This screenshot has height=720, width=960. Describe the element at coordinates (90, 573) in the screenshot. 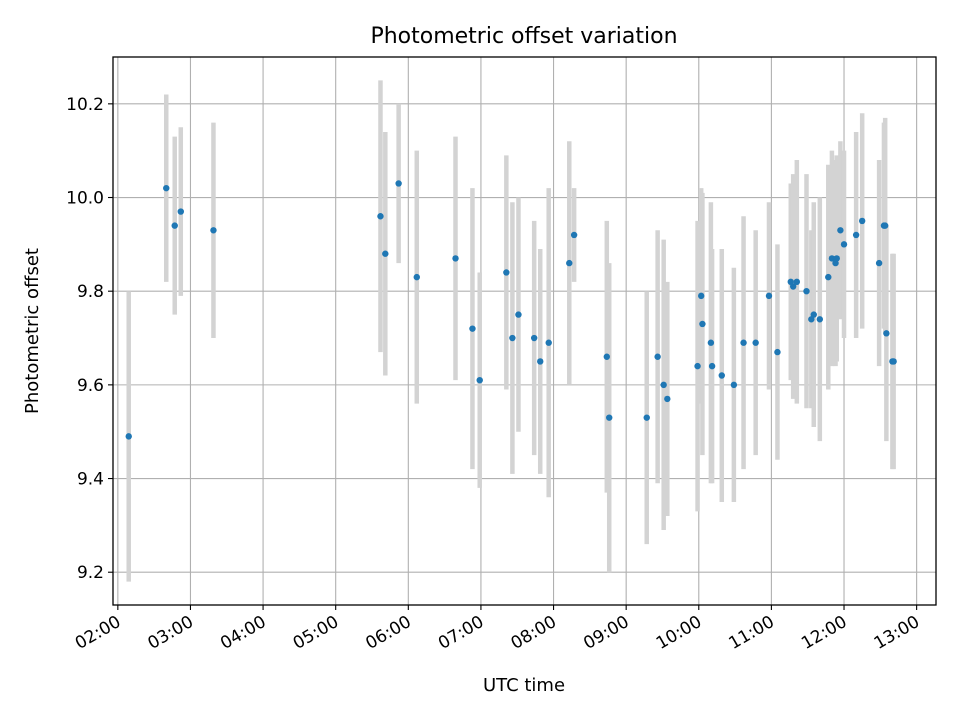

I see `y-tick-label: 9.2` at that location.